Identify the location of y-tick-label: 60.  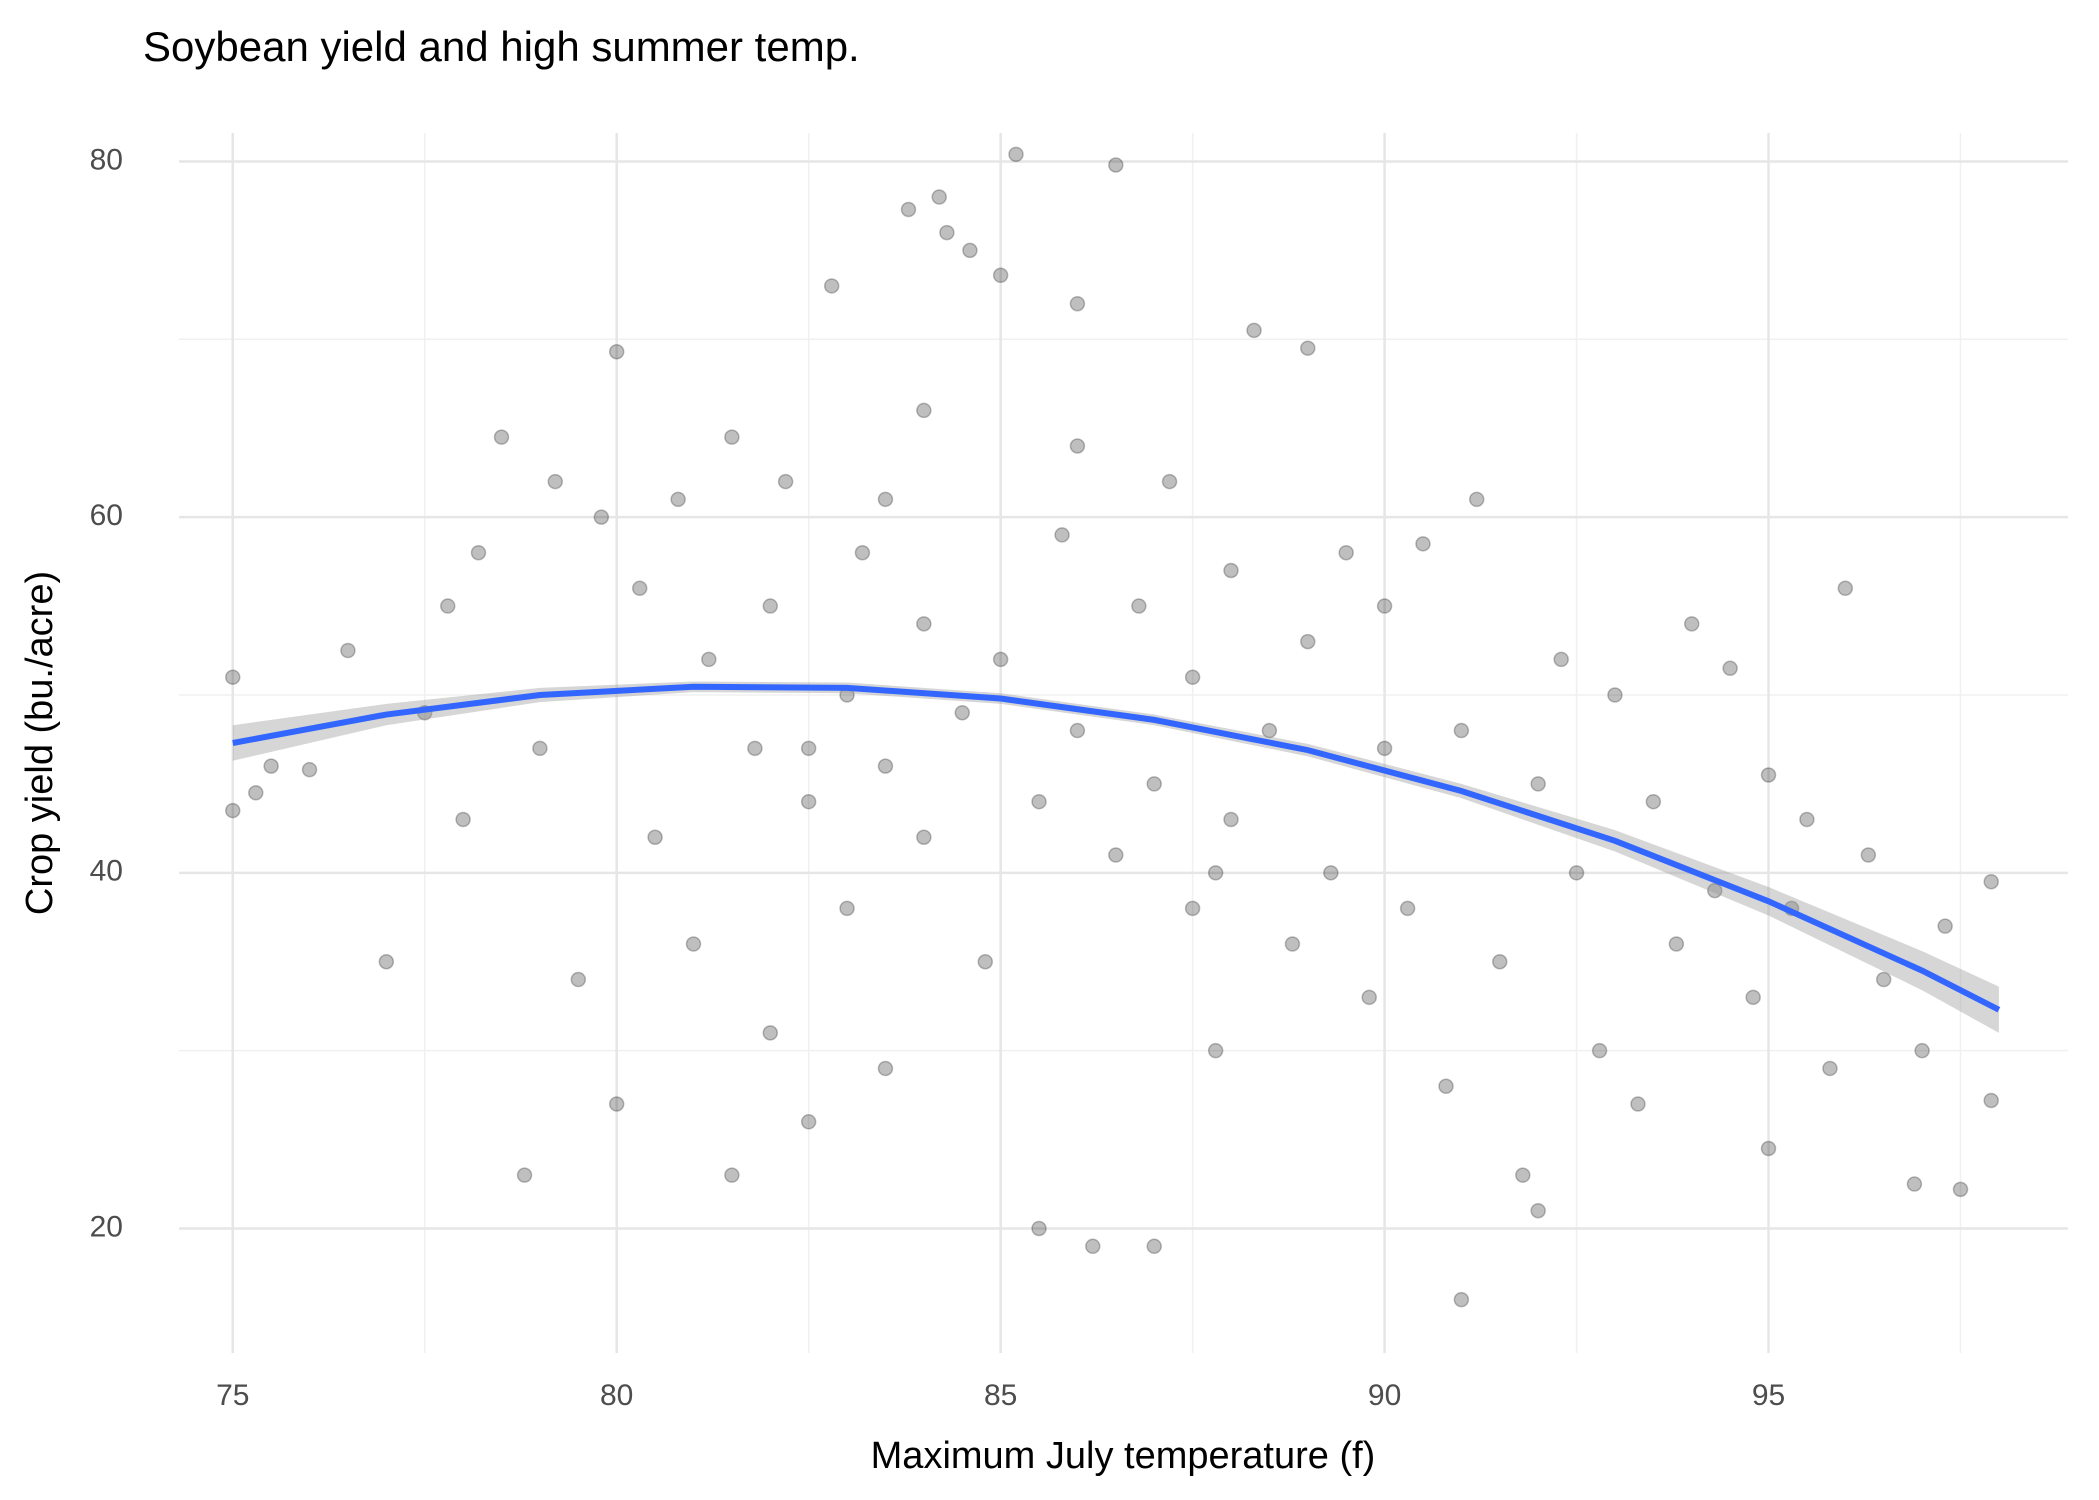
(106, 515).